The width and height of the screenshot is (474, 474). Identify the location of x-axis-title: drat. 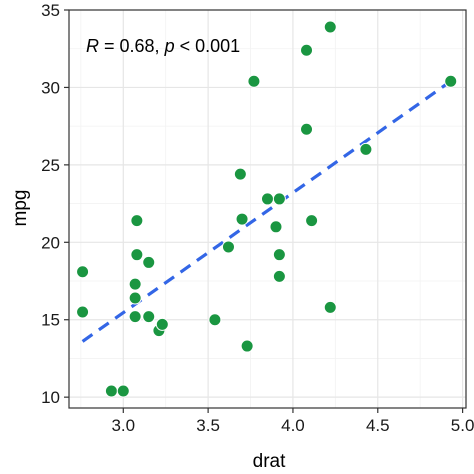
(269, 461).